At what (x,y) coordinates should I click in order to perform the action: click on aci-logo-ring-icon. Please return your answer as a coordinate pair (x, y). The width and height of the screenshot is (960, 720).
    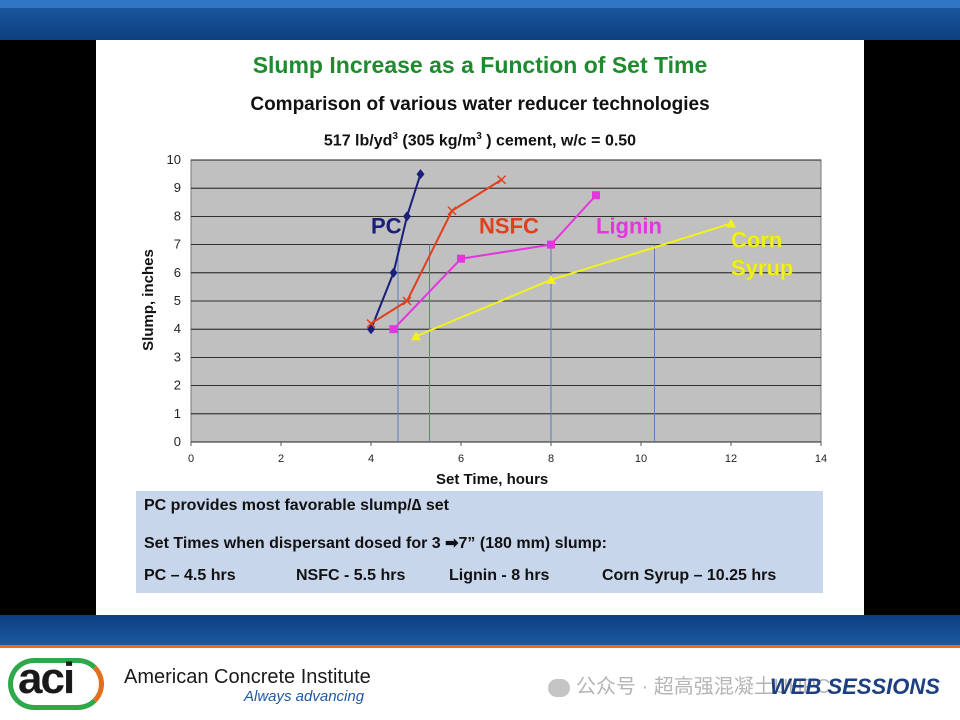
    Looking at the image, I should click on (56, 684).